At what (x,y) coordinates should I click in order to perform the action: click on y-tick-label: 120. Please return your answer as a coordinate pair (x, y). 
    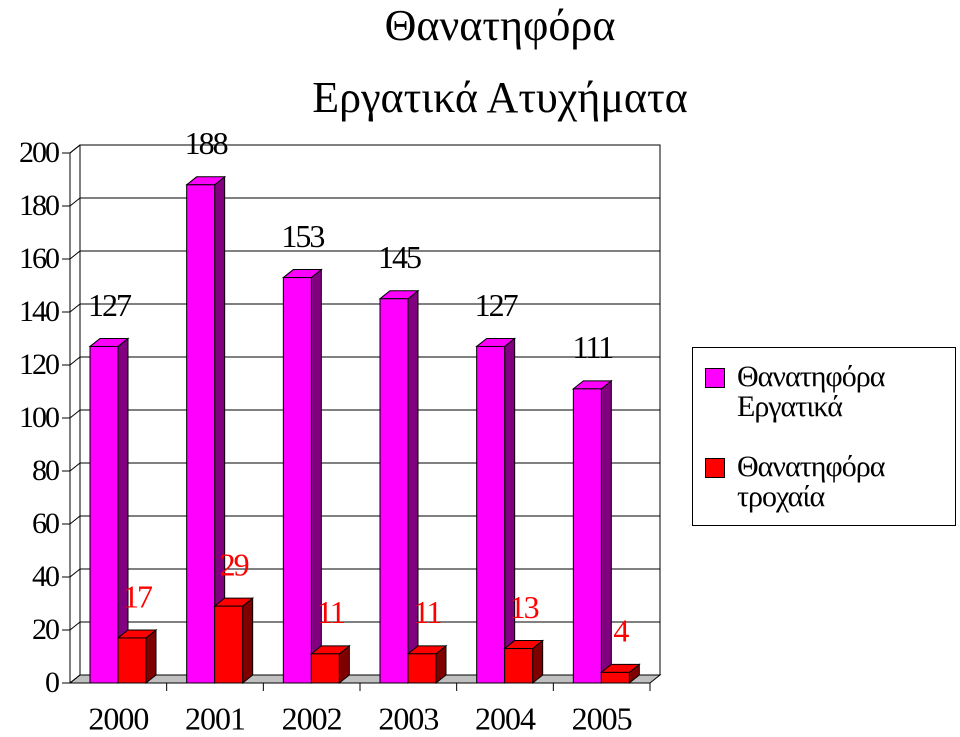
    Looking at the image, I should click on (39, 364).